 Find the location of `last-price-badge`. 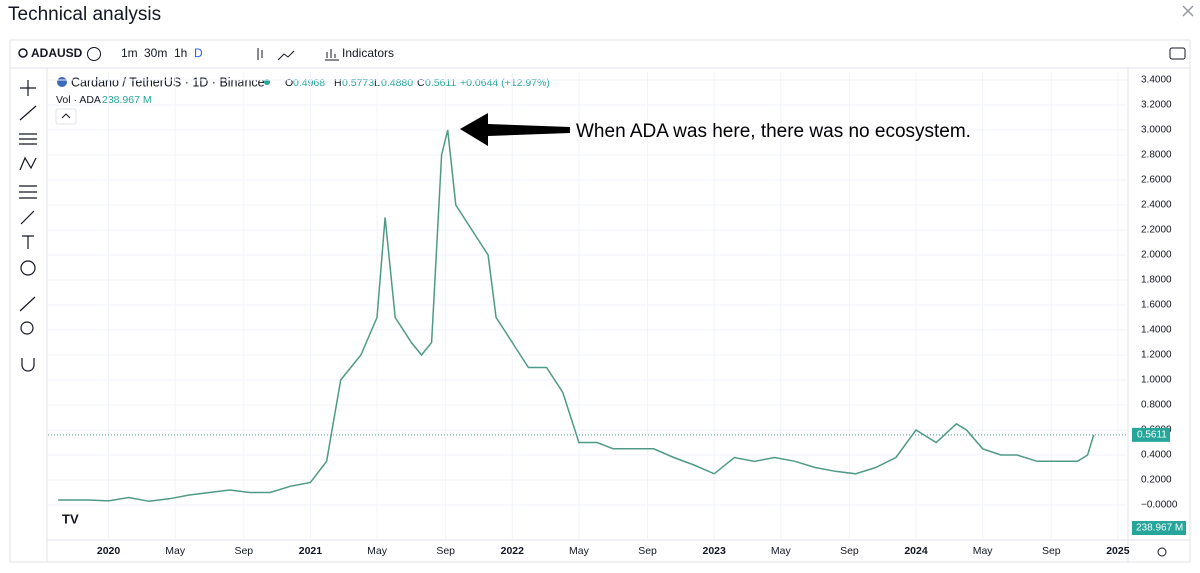

last-price-badge is located at coordinates (1151, 434).